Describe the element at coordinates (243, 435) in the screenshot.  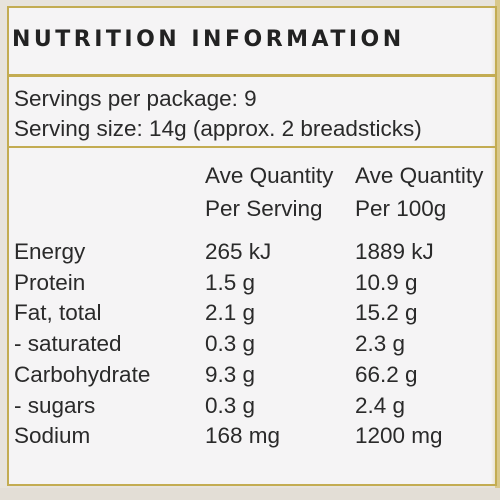
I see `row-per-serving-sodium: 168 mg` at that location.